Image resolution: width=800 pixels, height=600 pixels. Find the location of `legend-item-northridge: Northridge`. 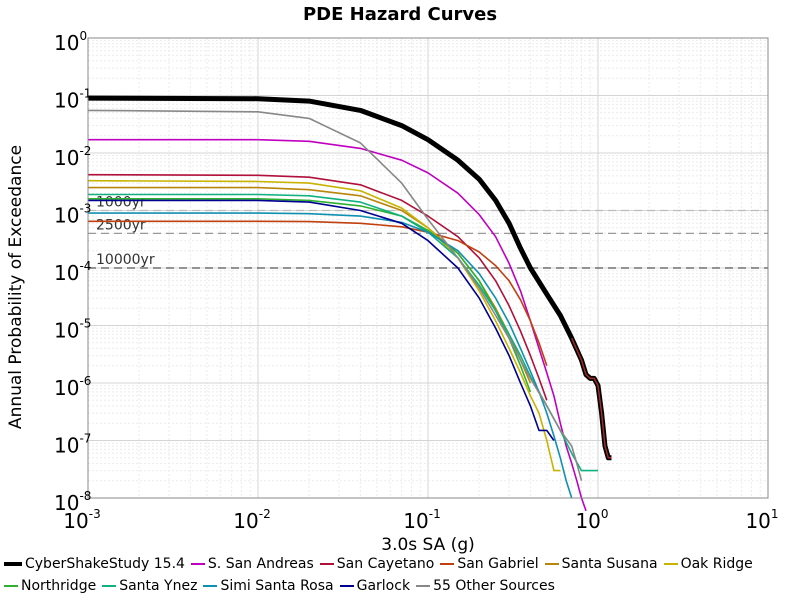

legend-item-northridge: Northridge is located at coordinates (50, 586).